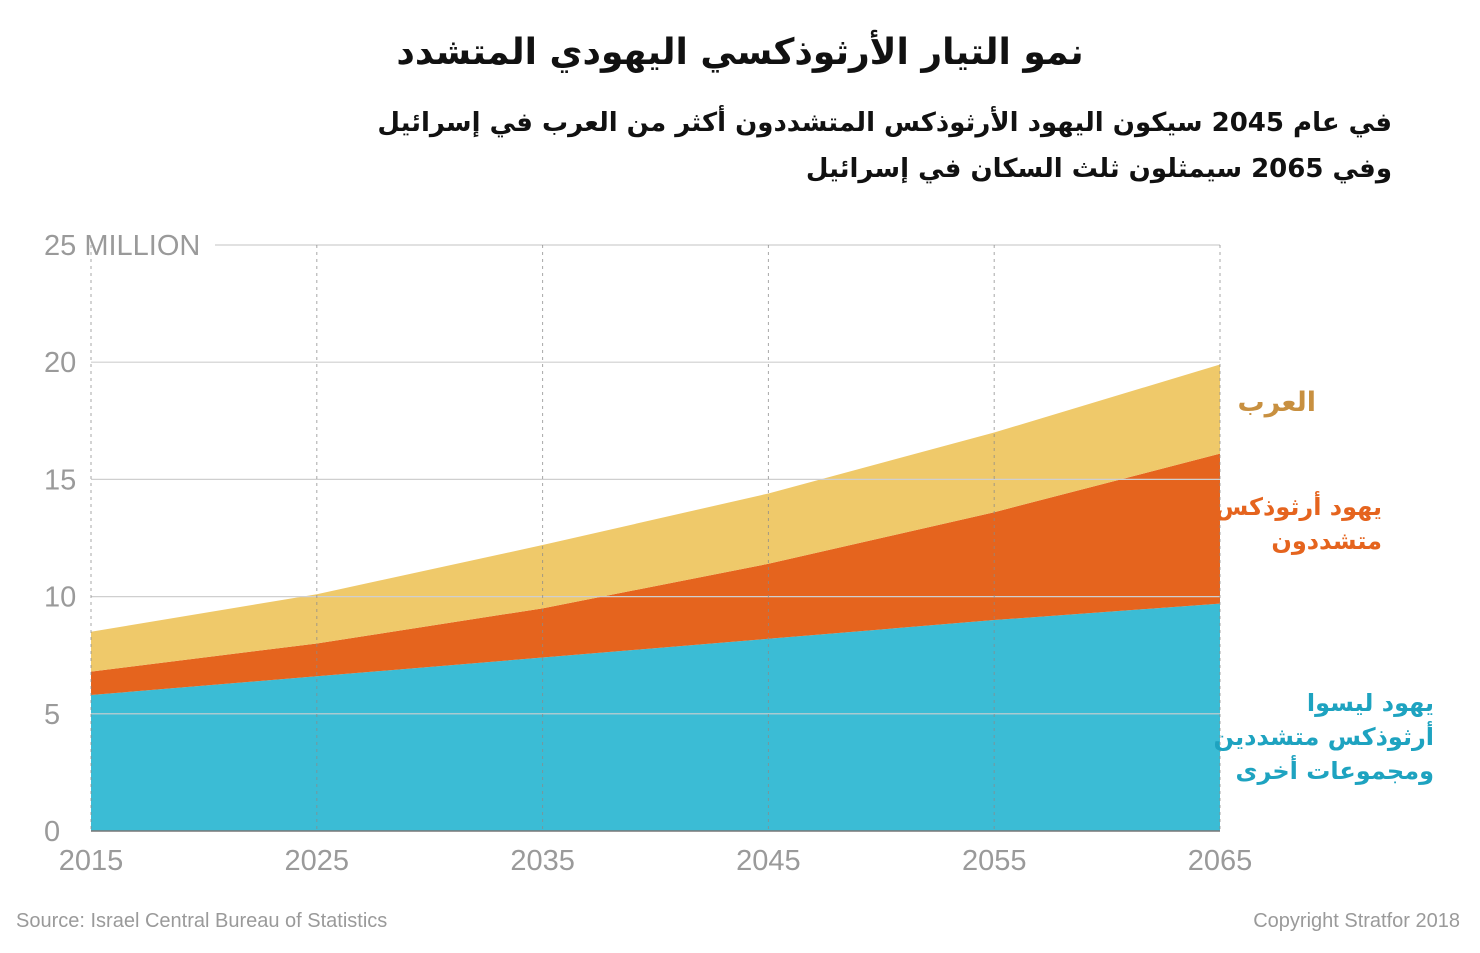 The height and width of the screenshot is (953, 1480). Describe the element at coordinates (1276, 402) in the screenshot. I see `series-label-arabs: العرب` at that location.